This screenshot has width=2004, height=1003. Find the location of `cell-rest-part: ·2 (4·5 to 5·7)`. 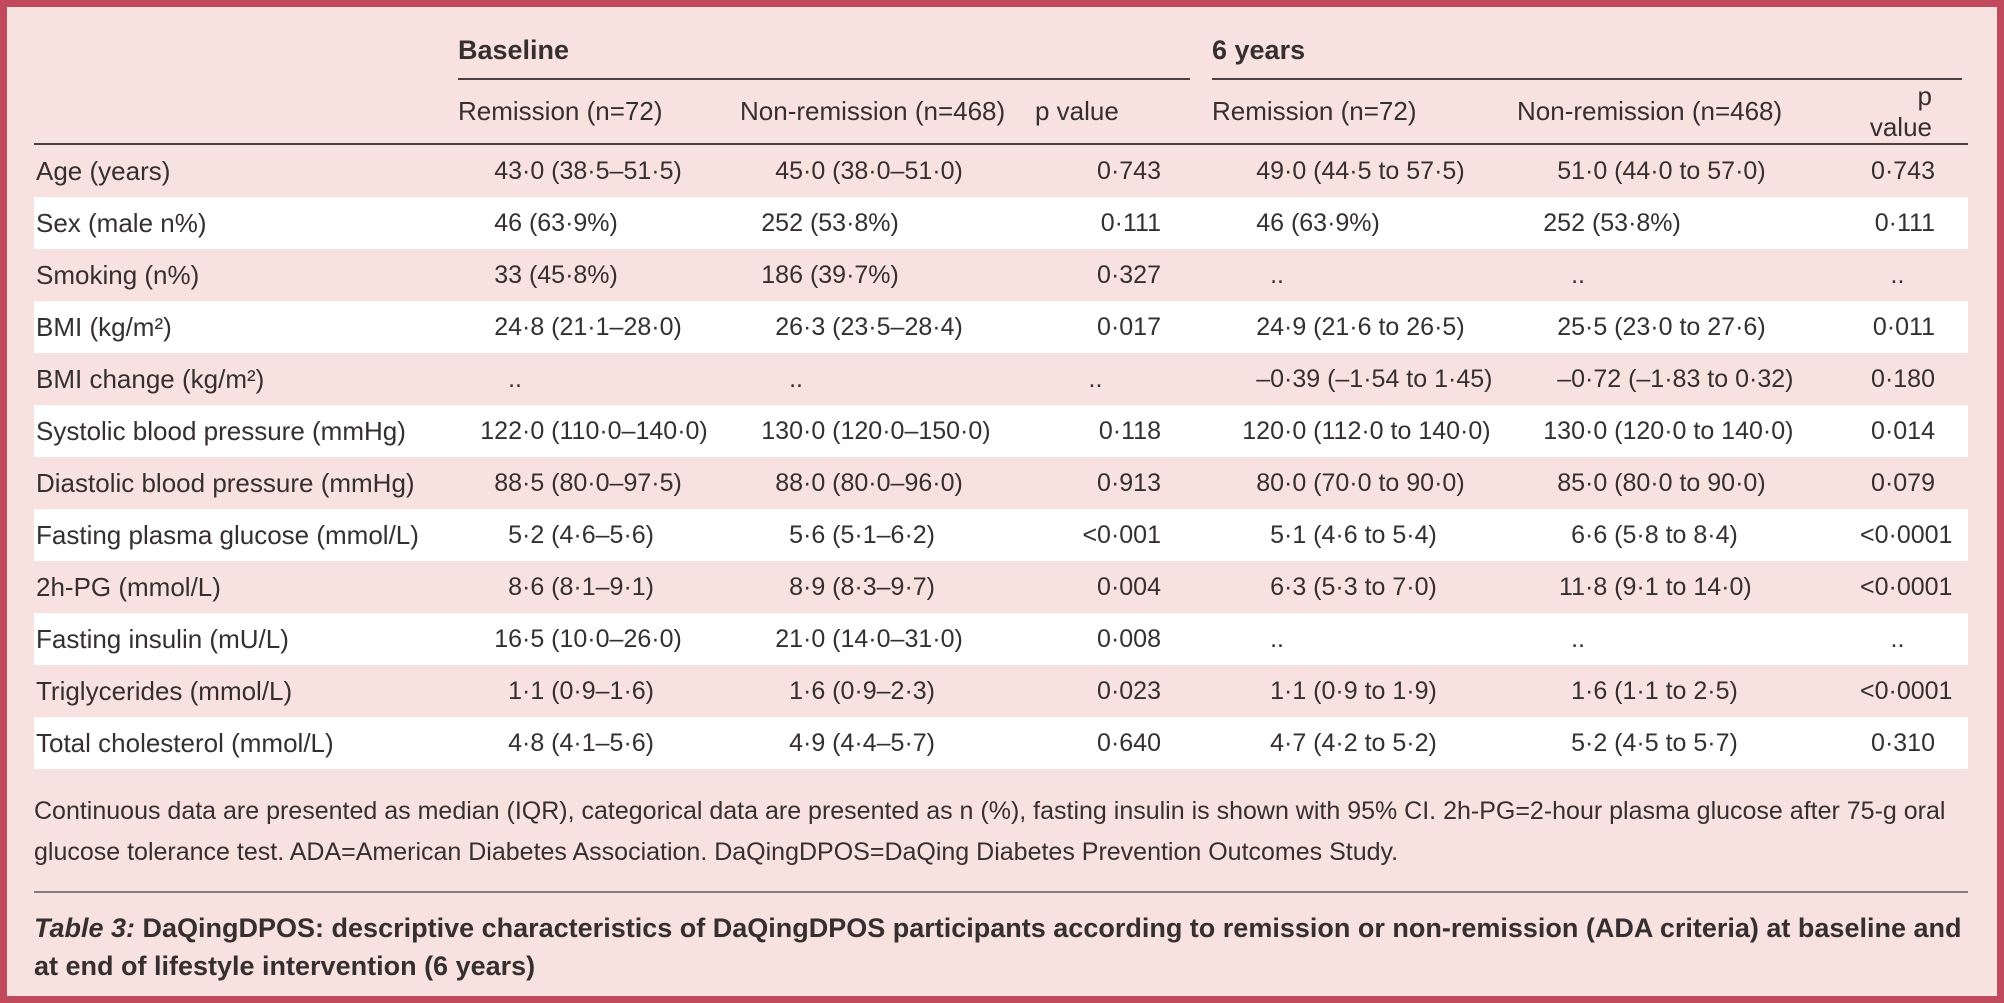

cell-rest-part: ·2 (4·5 to 5·7) is located at coordinates (1661, 742).